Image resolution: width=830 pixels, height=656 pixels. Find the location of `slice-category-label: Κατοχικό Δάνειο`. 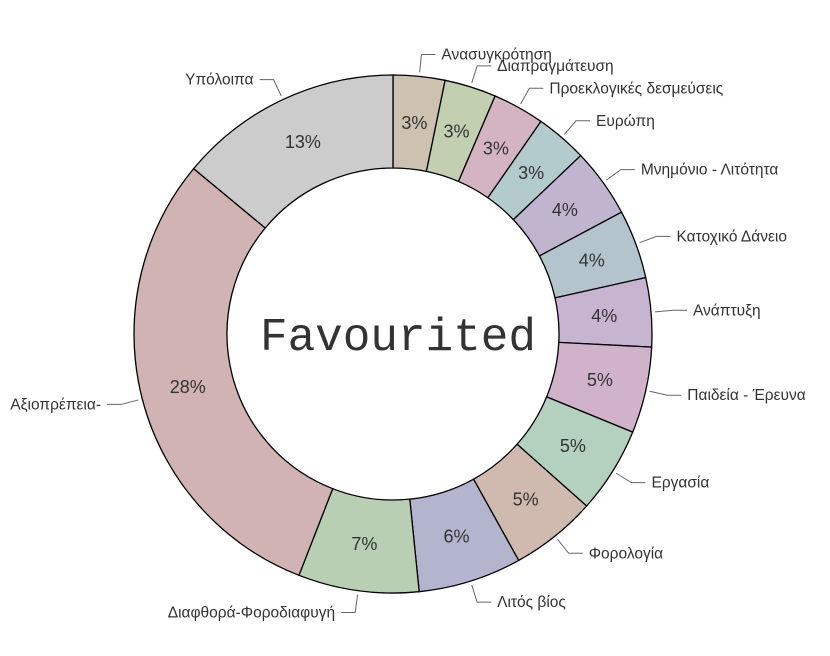

slice-category-label: Κατοχικό Δάνειο is located at coordinates (732, 236).